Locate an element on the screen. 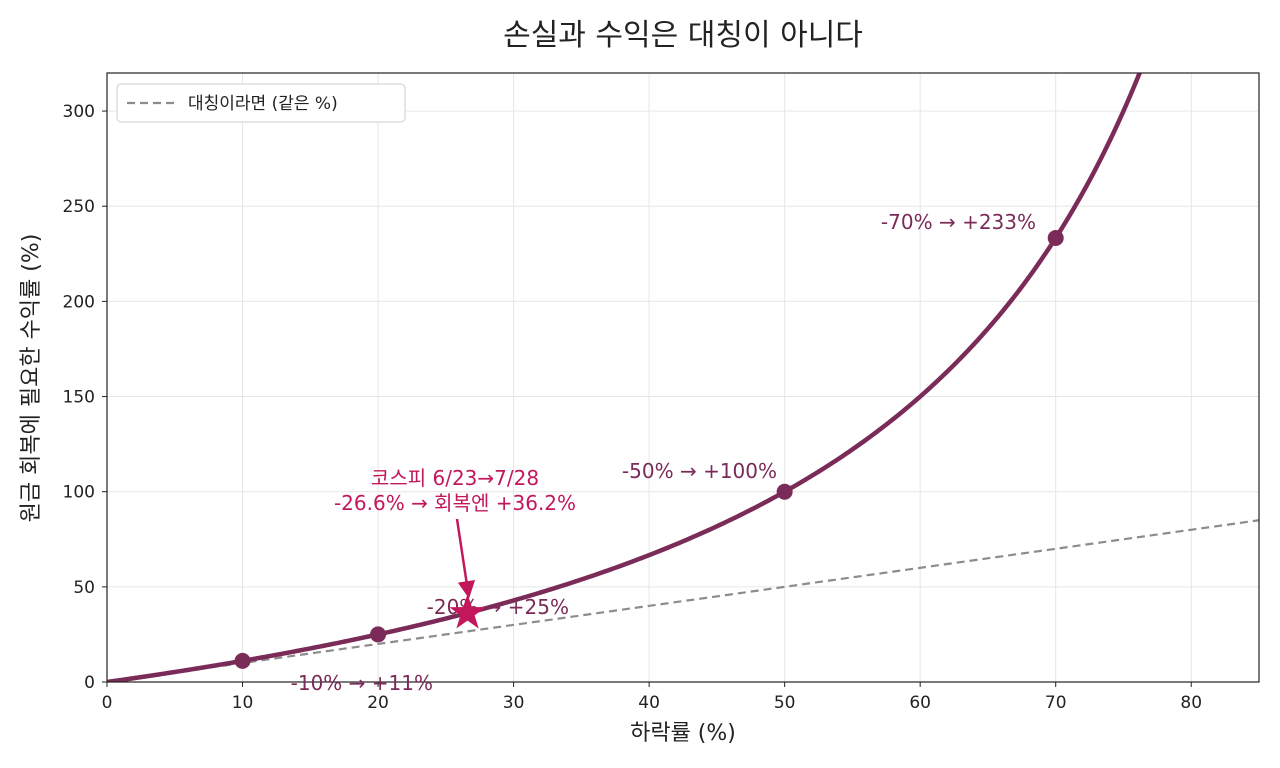 The image size is (1280, 768). x-tick-label: 70 is located at coordinates (1056, 703).